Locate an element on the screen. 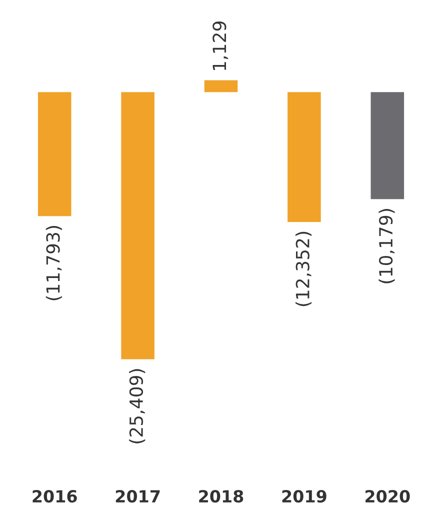 This screenshot has width=442, height=527. x-tick-label: 2017 is located at coordinates (138, 496).